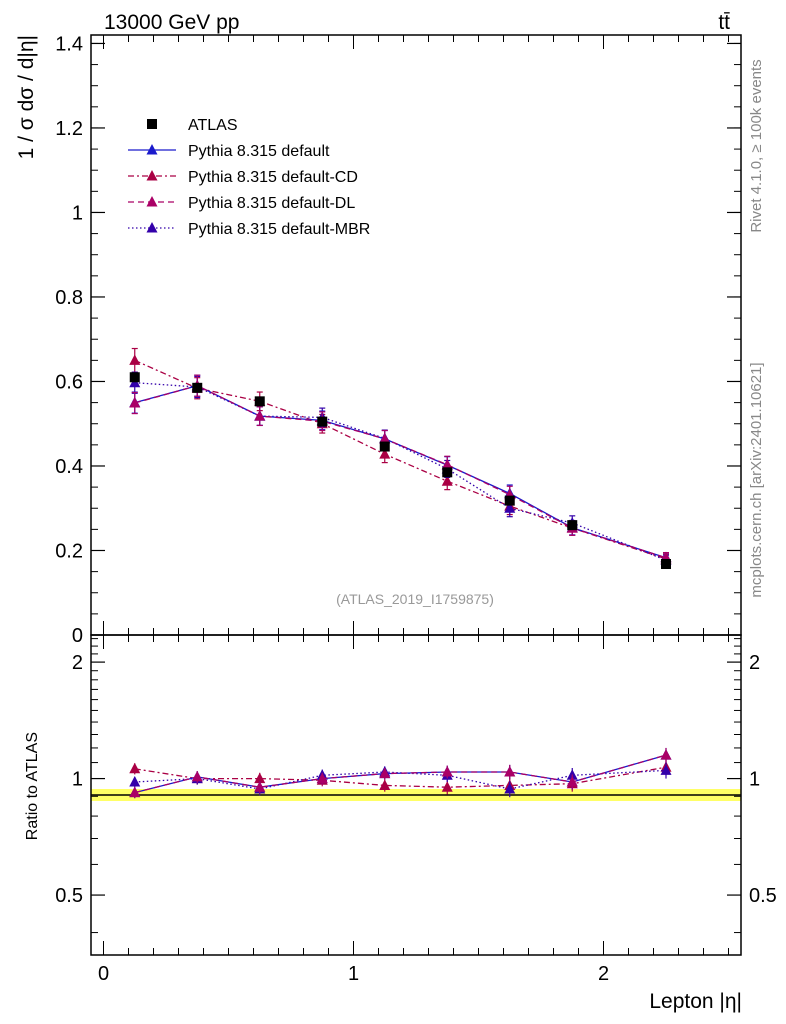 The width and height of the screenshot is (786, 1024). What do you see at coordinates (32, 786) in the screenshot?
I see `ratio-y-axis-title: Ratio to ATLAS` at bounding box center [32, 786].